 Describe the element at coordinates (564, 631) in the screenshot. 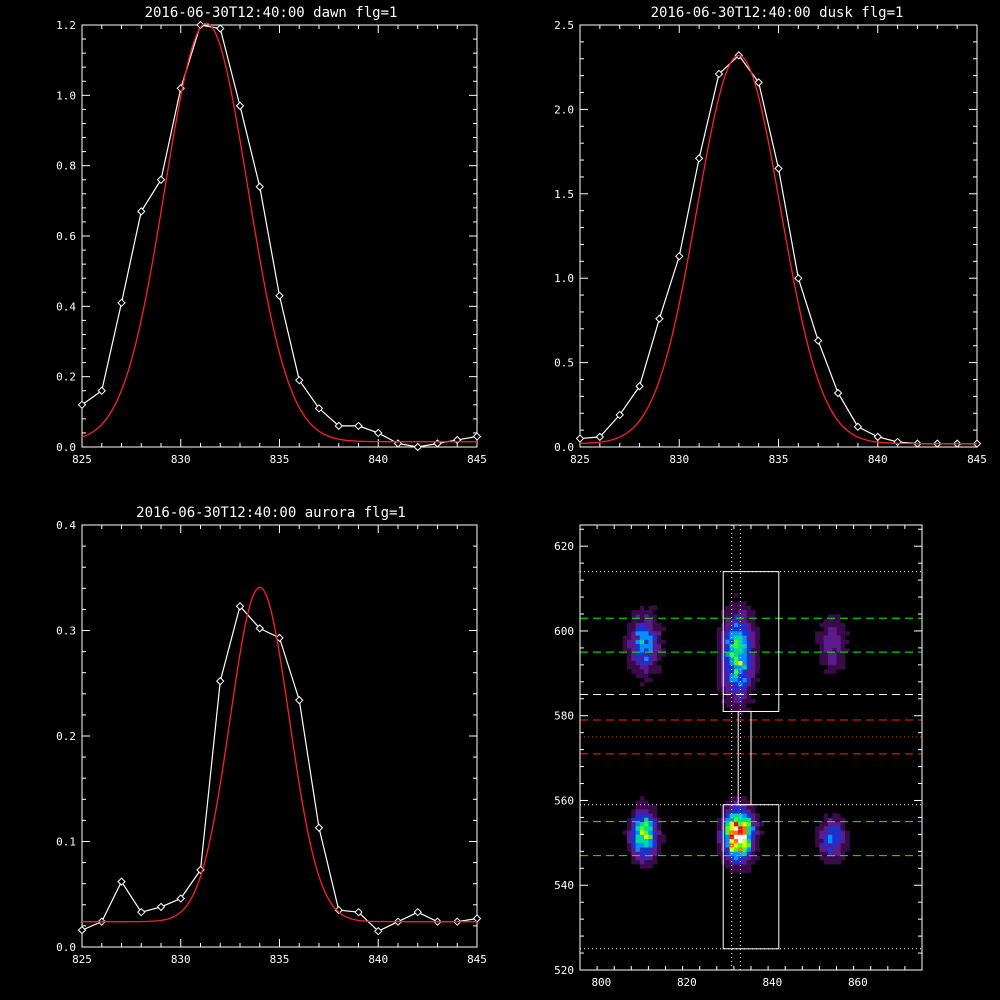

I see `y-tick-label: 600` at that location.